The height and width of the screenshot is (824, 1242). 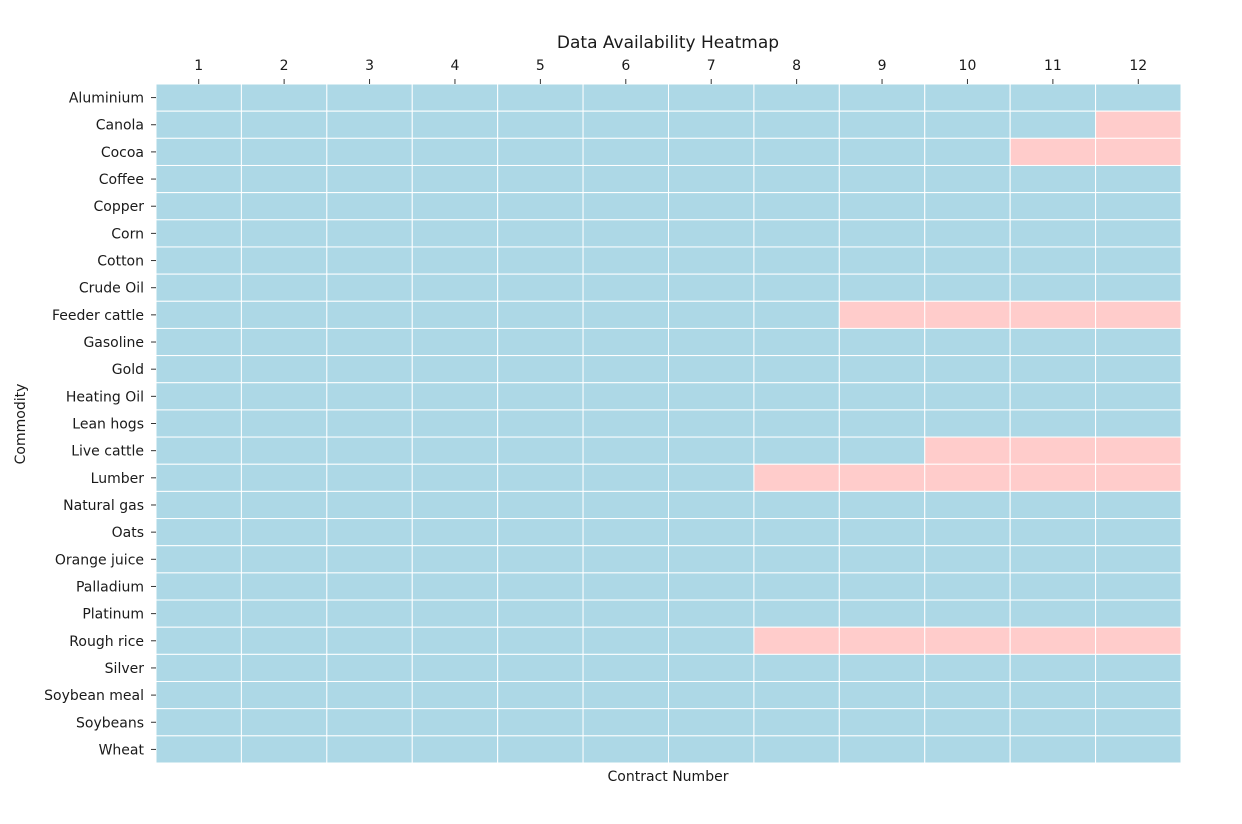 What do you see at coordinates (103, 506) in the screenshot?
I see `y-tick-label: Natural gas` at bounding box center [103, 506].